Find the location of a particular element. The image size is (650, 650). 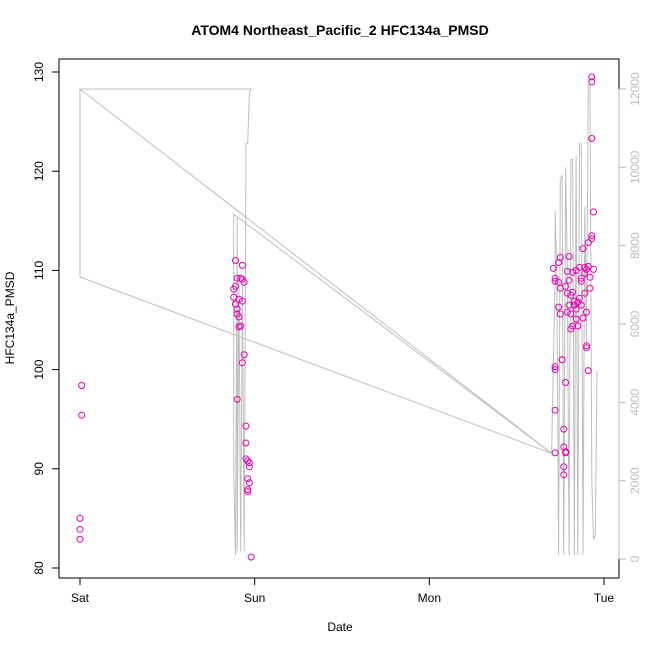

y2-tick-label: 2000 is located at coordinates (635, 480).